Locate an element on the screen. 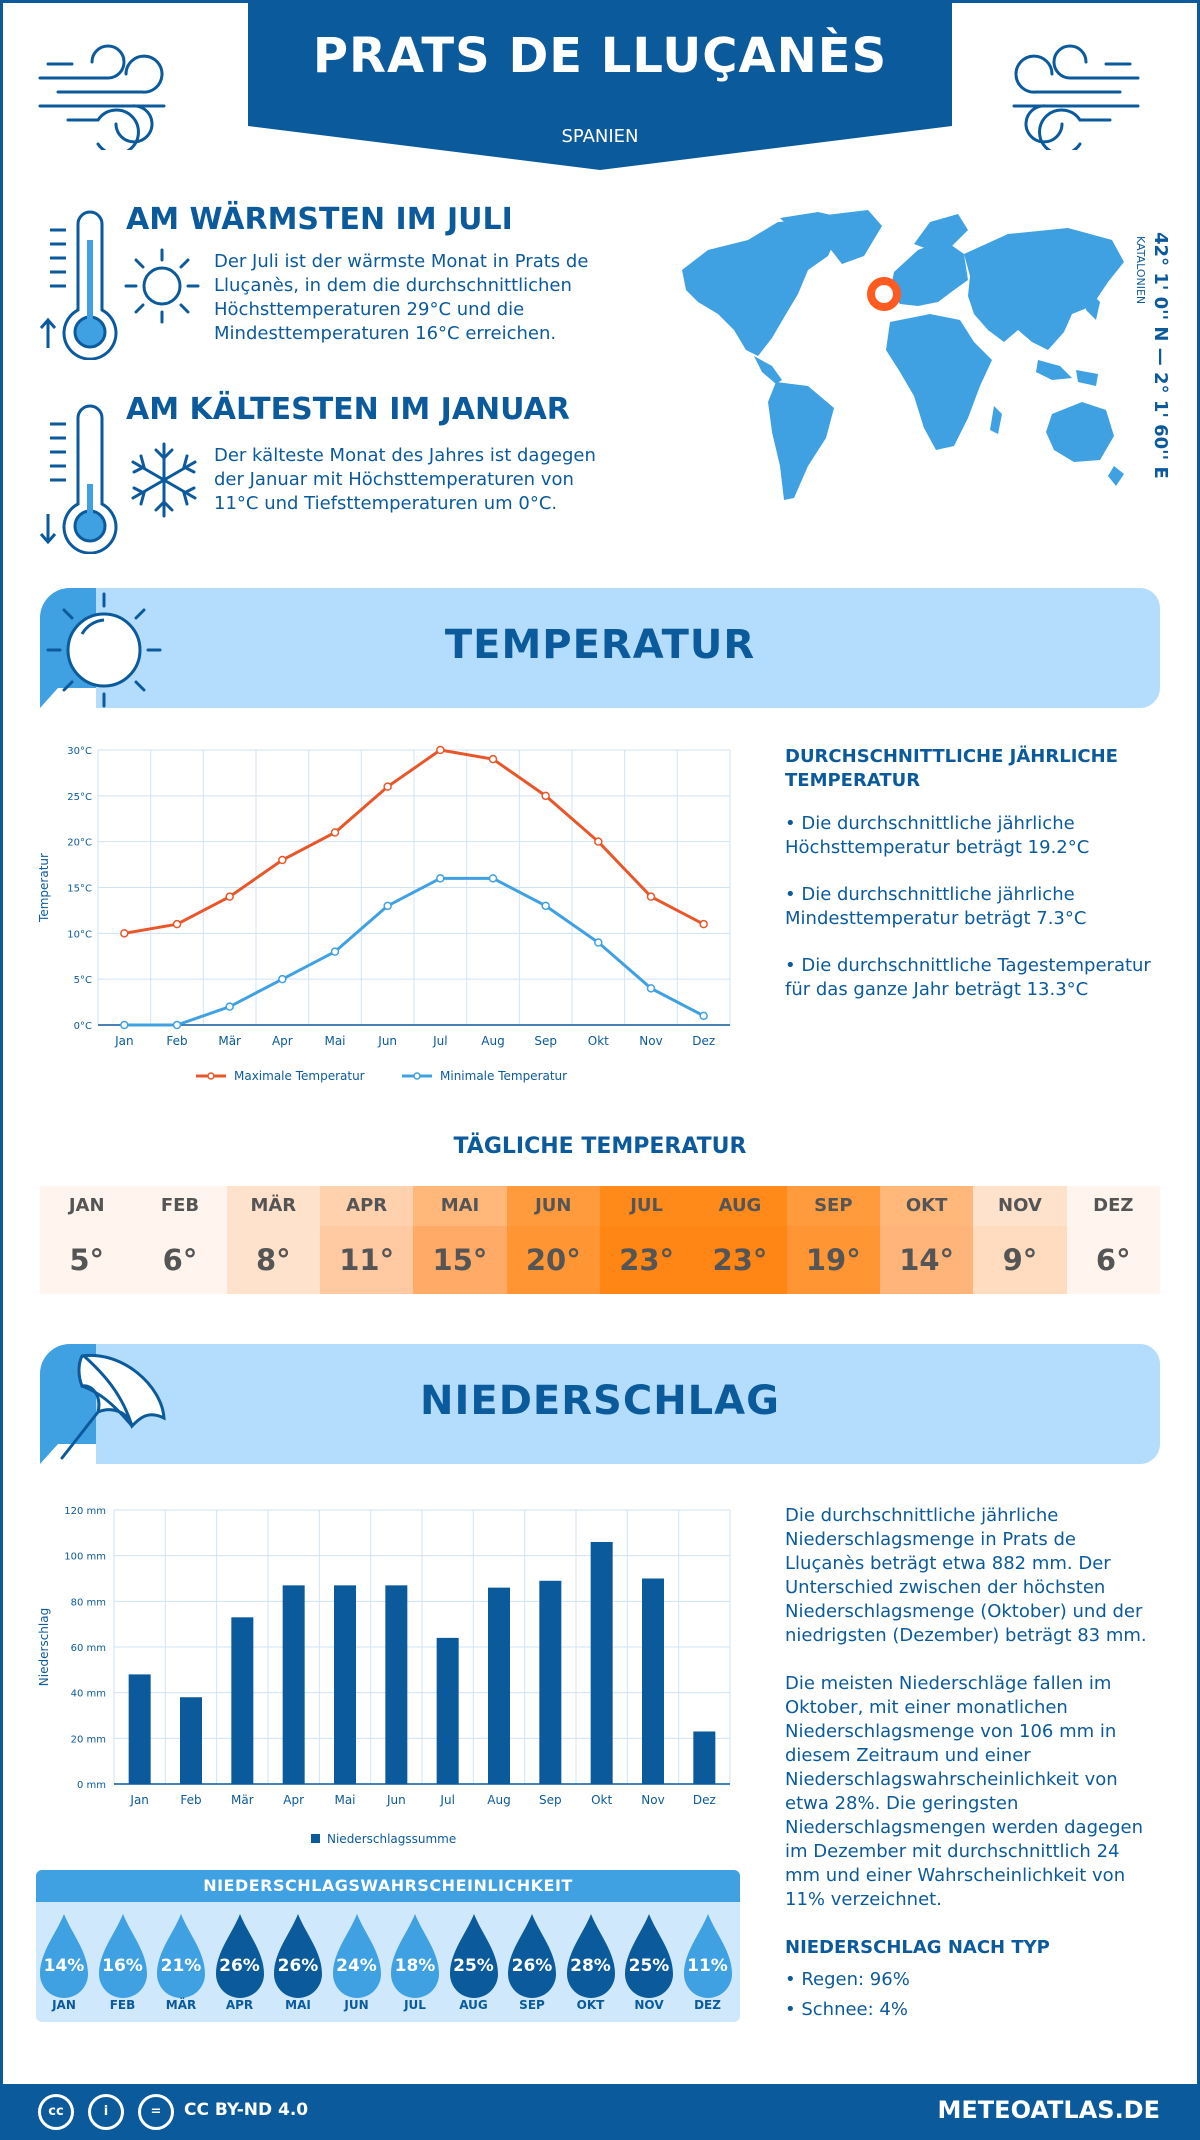  license-label: CC BY-ND 4.0 is located at coordinates (246, 2110).